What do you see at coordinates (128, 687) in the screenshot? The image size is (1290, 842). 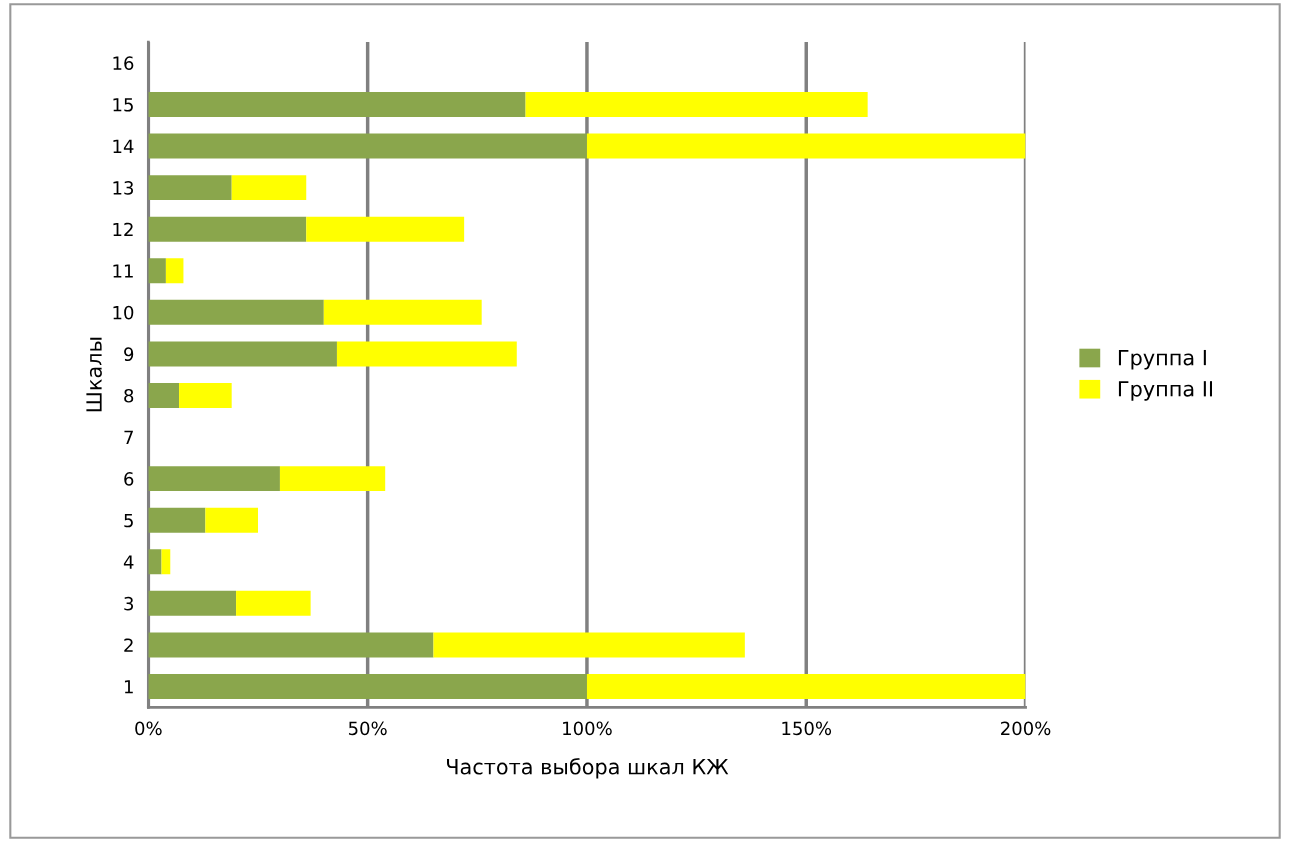 I see `y-tick-label: 1` at bounding box center [128, 687].